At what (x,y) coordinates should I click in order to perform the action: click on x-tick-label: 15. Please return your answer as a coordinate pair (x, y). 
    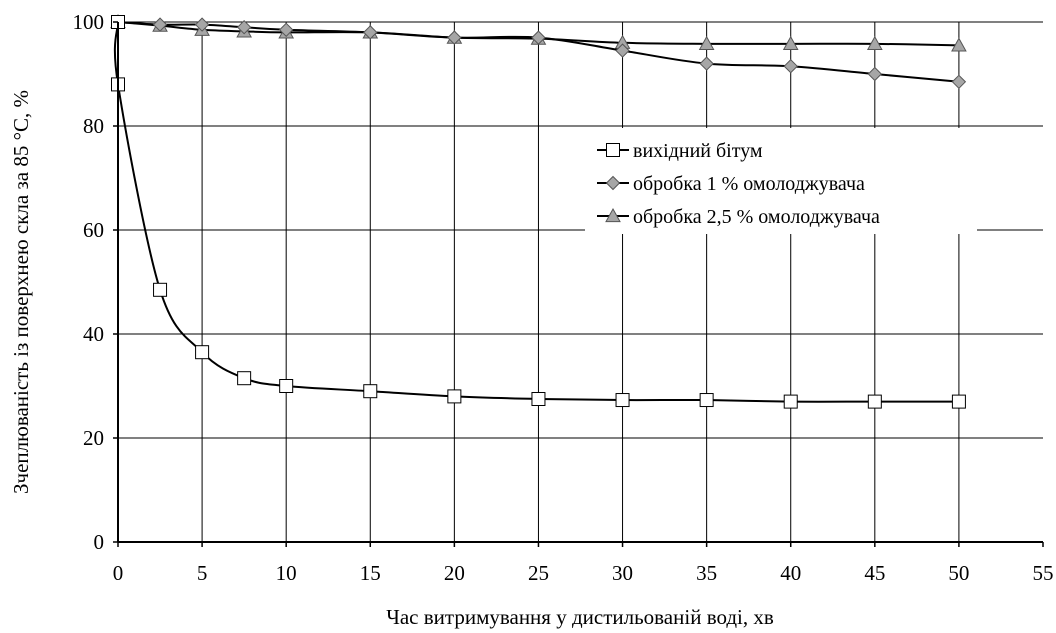
    Looking at the image, I should click on (370, 573).